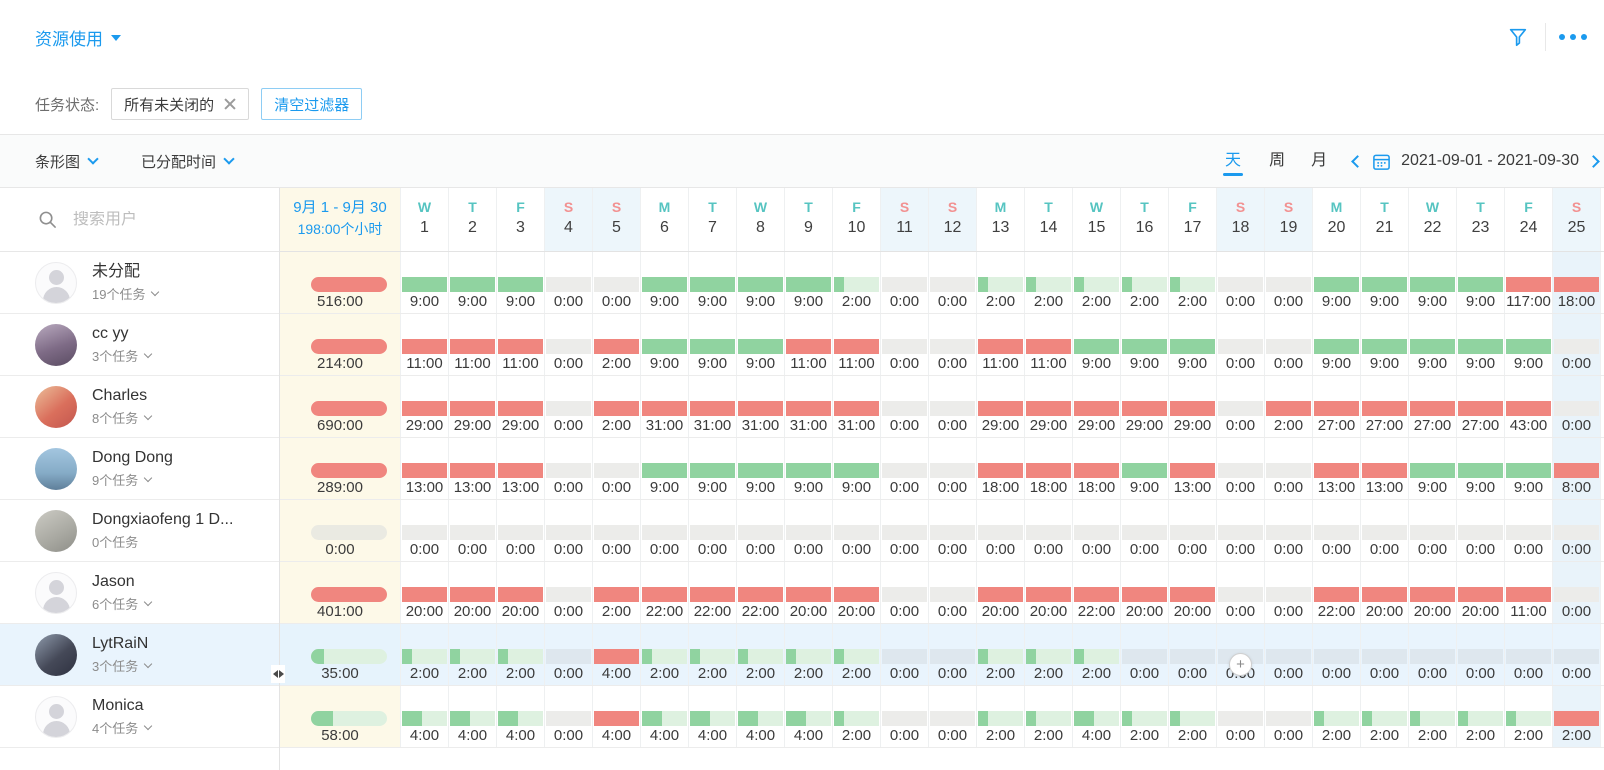 This screenshot has width=1604, height=770. Describe the element at coordinates (67, 161) in the screenshot. I see `chart-type-dropdown: 条形图` at that location.